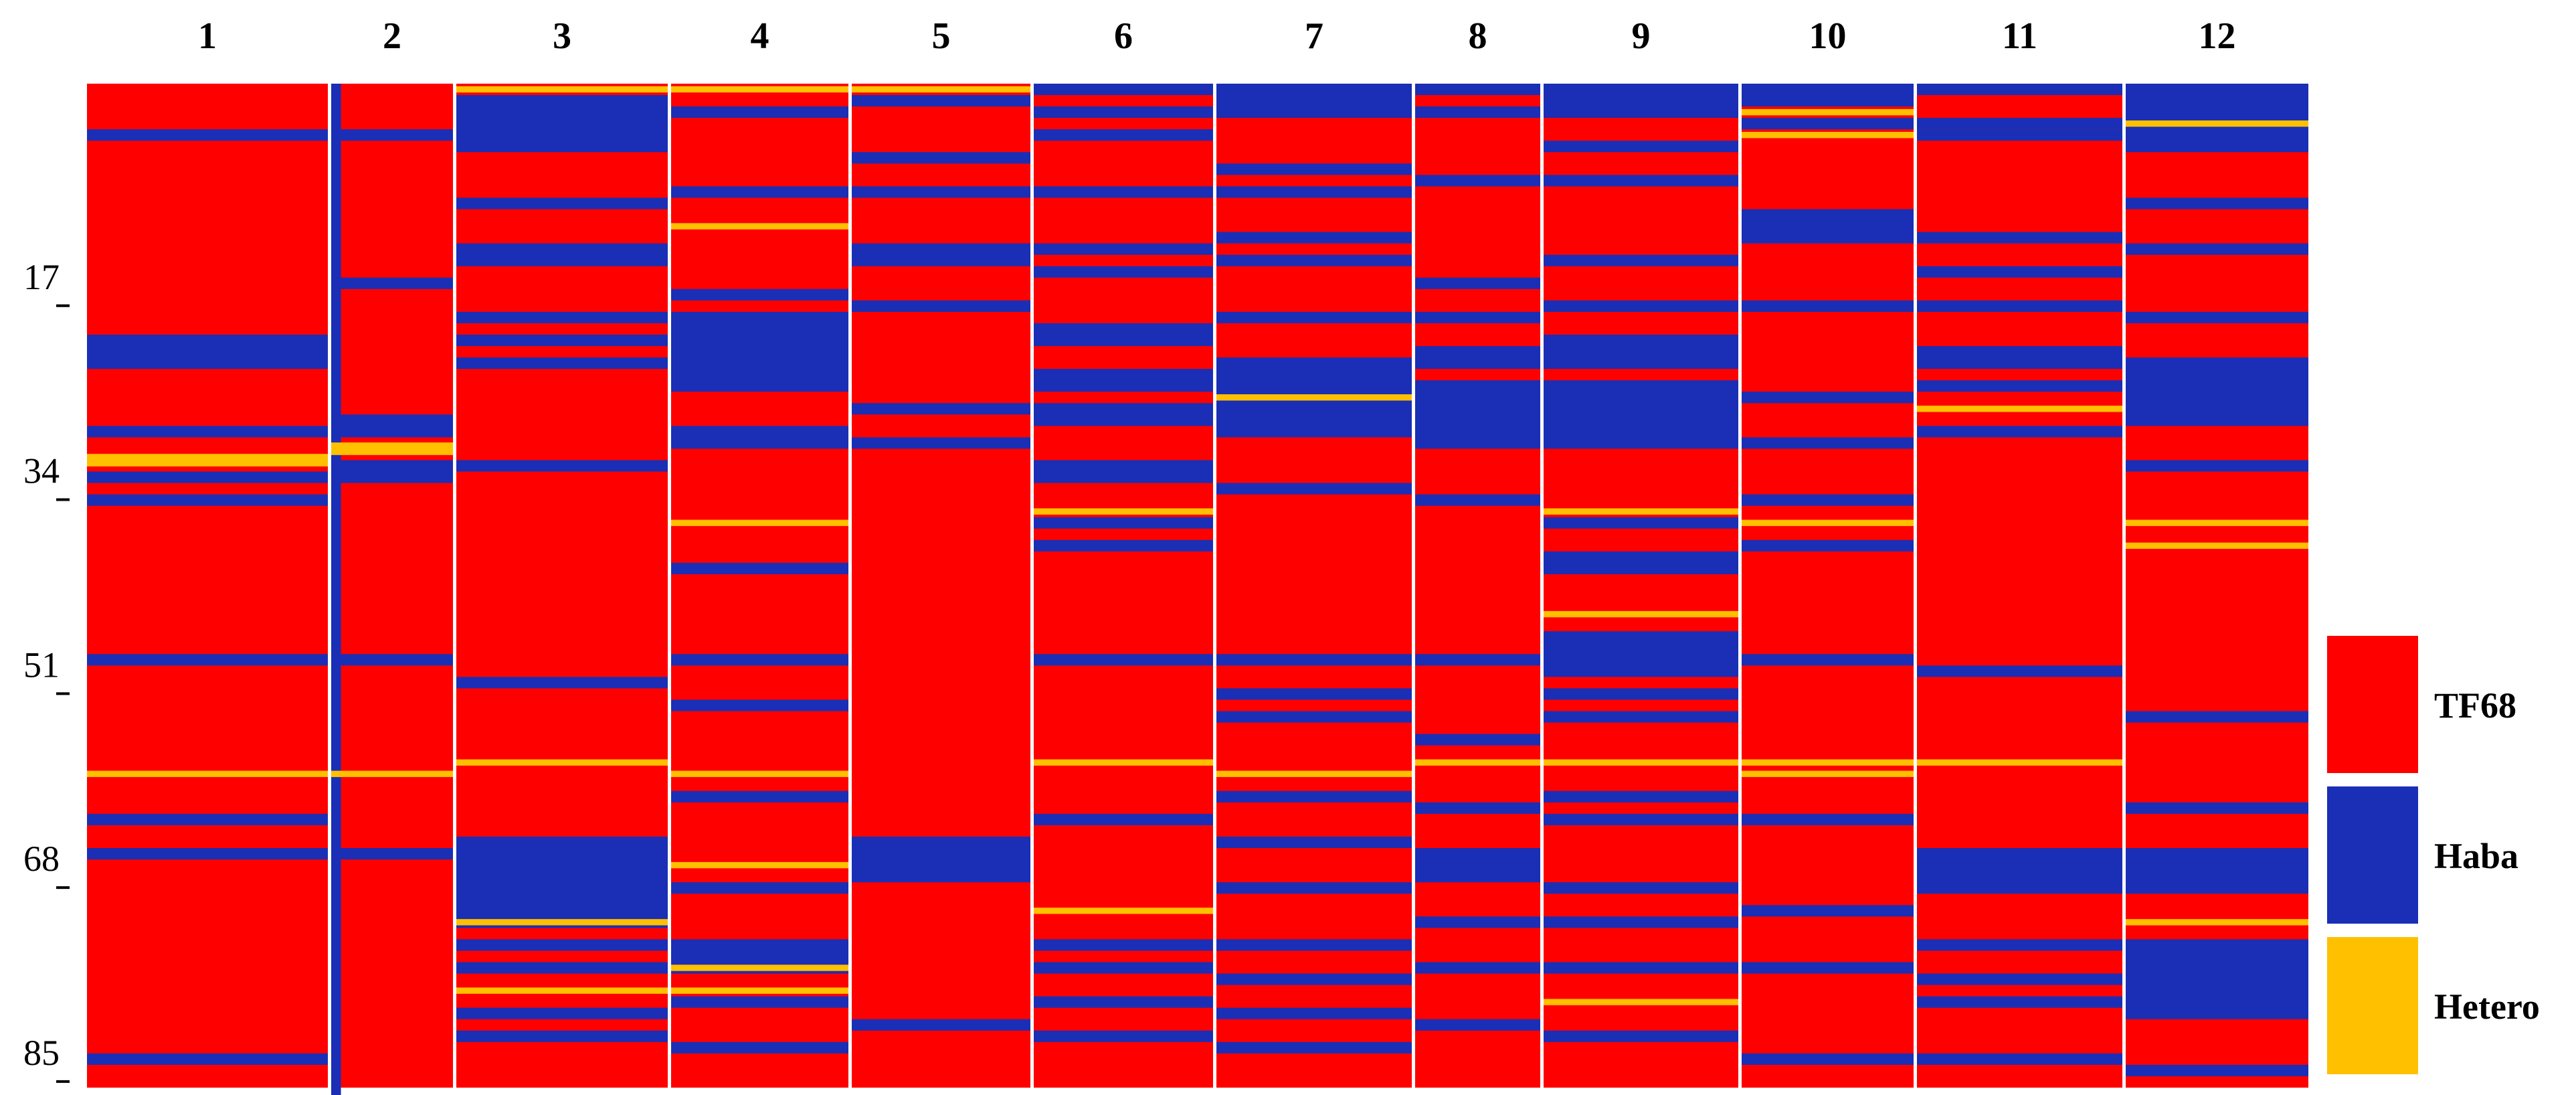 This screenshot has height=1095, width=2576. What do you see at coordinates (2487, 1007) in the screenshot?
I see `legend-label-hetero: Hetero` at bounding box center [2487, 1007].